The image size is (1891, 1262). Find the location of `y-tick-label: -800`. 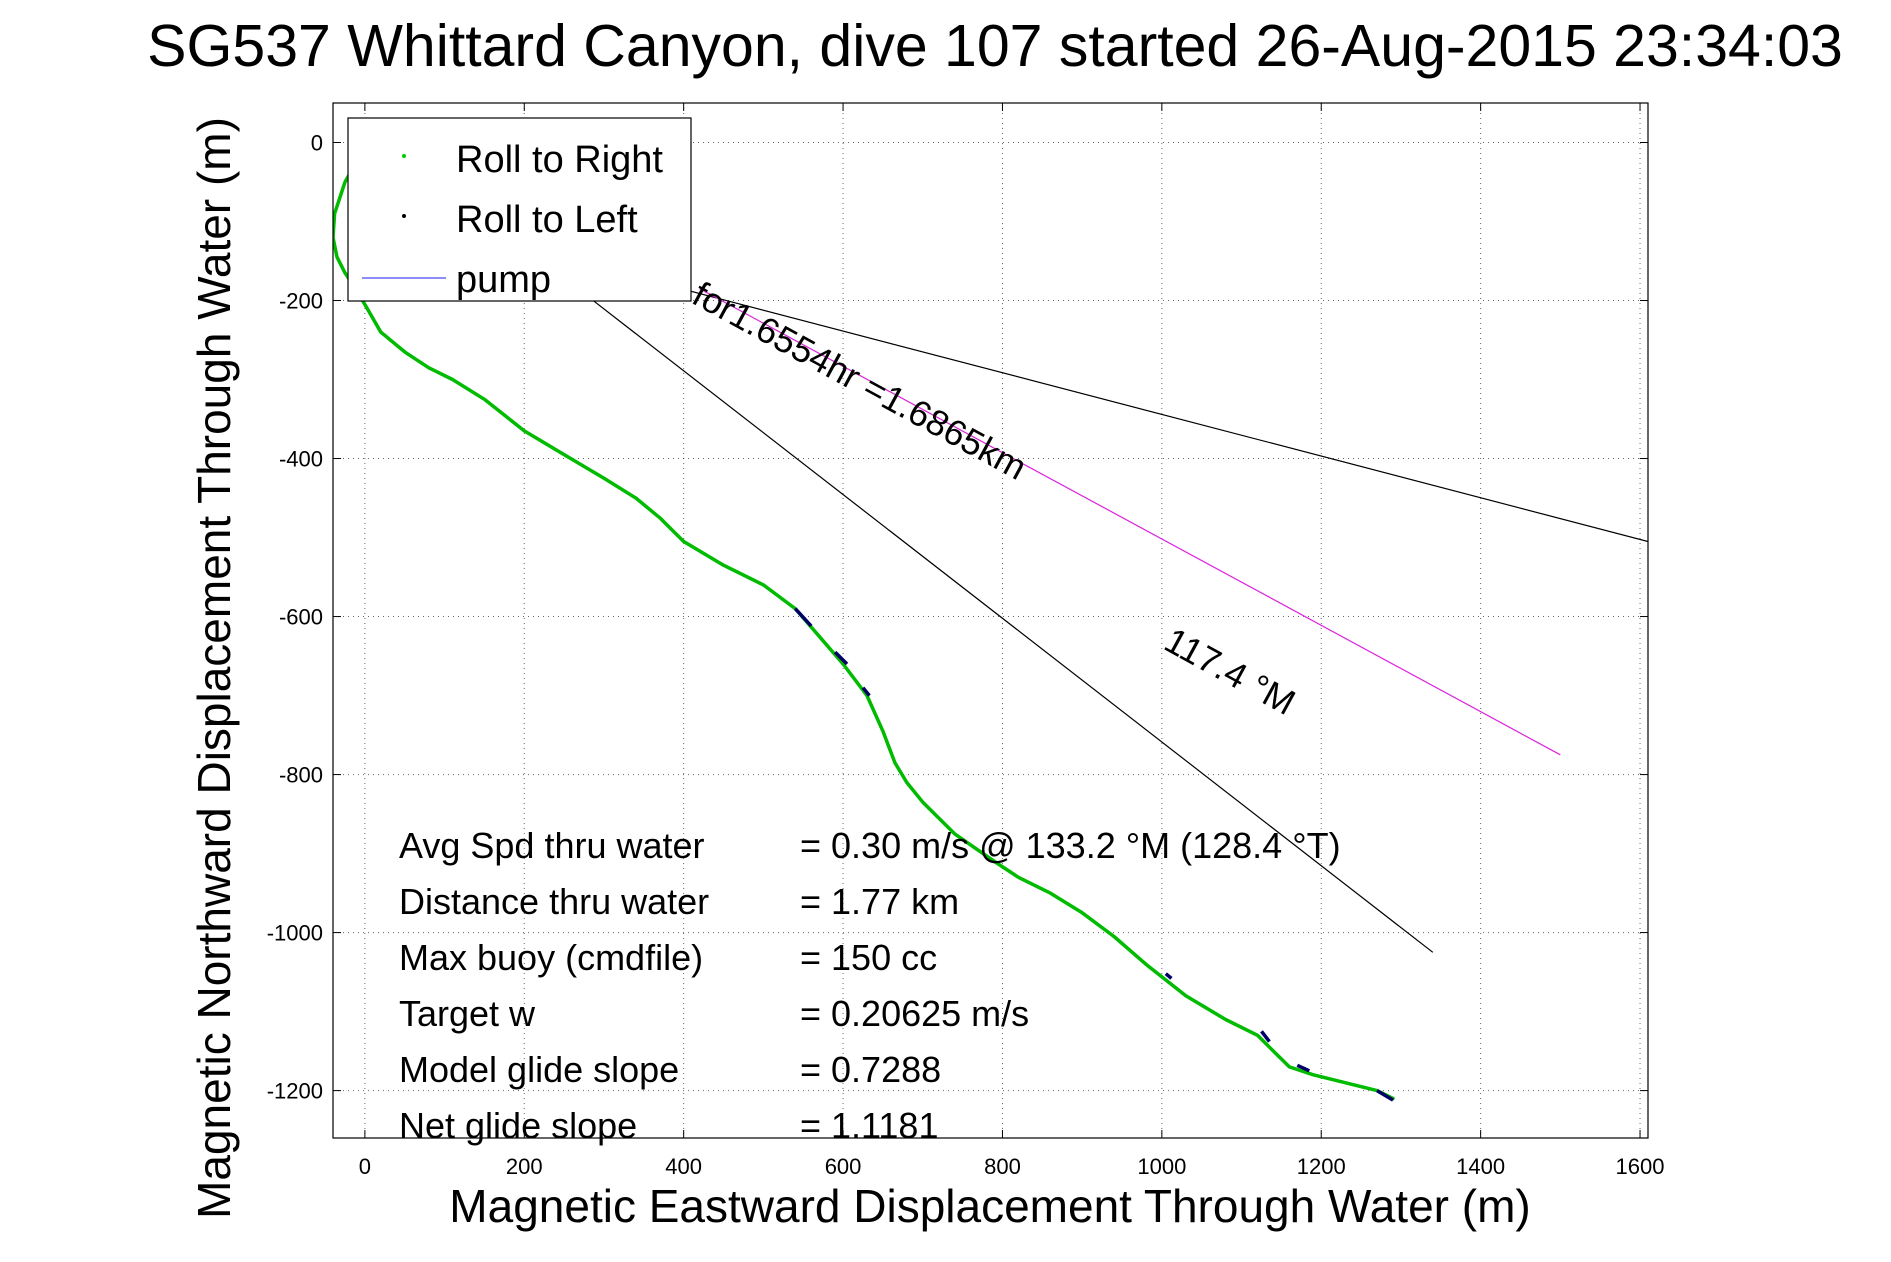

y-tick-label: -800 is located at coordinates (301, 775).